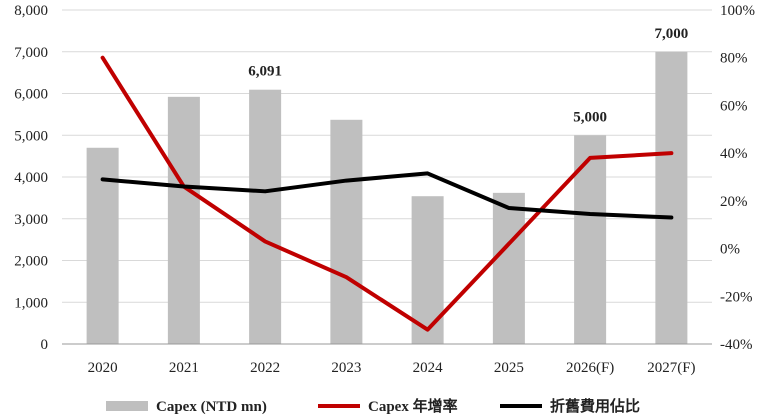  I want to click on x-tick-label: 2020, so click(103, 368).